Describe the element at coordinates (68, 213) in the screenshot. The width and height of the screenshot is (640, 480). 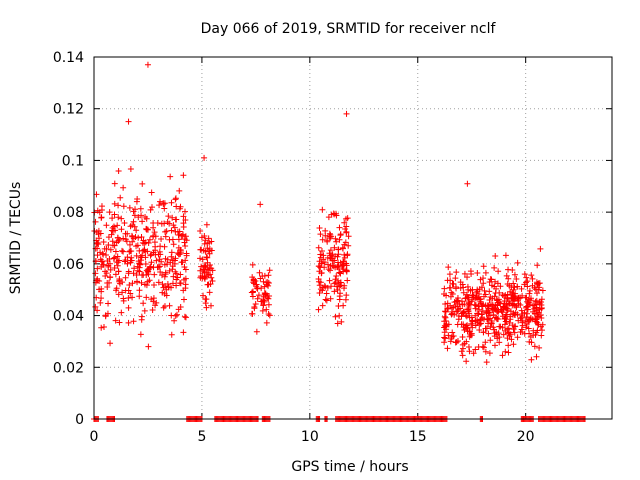
I see `y-tick-label: 0.08` at that location.